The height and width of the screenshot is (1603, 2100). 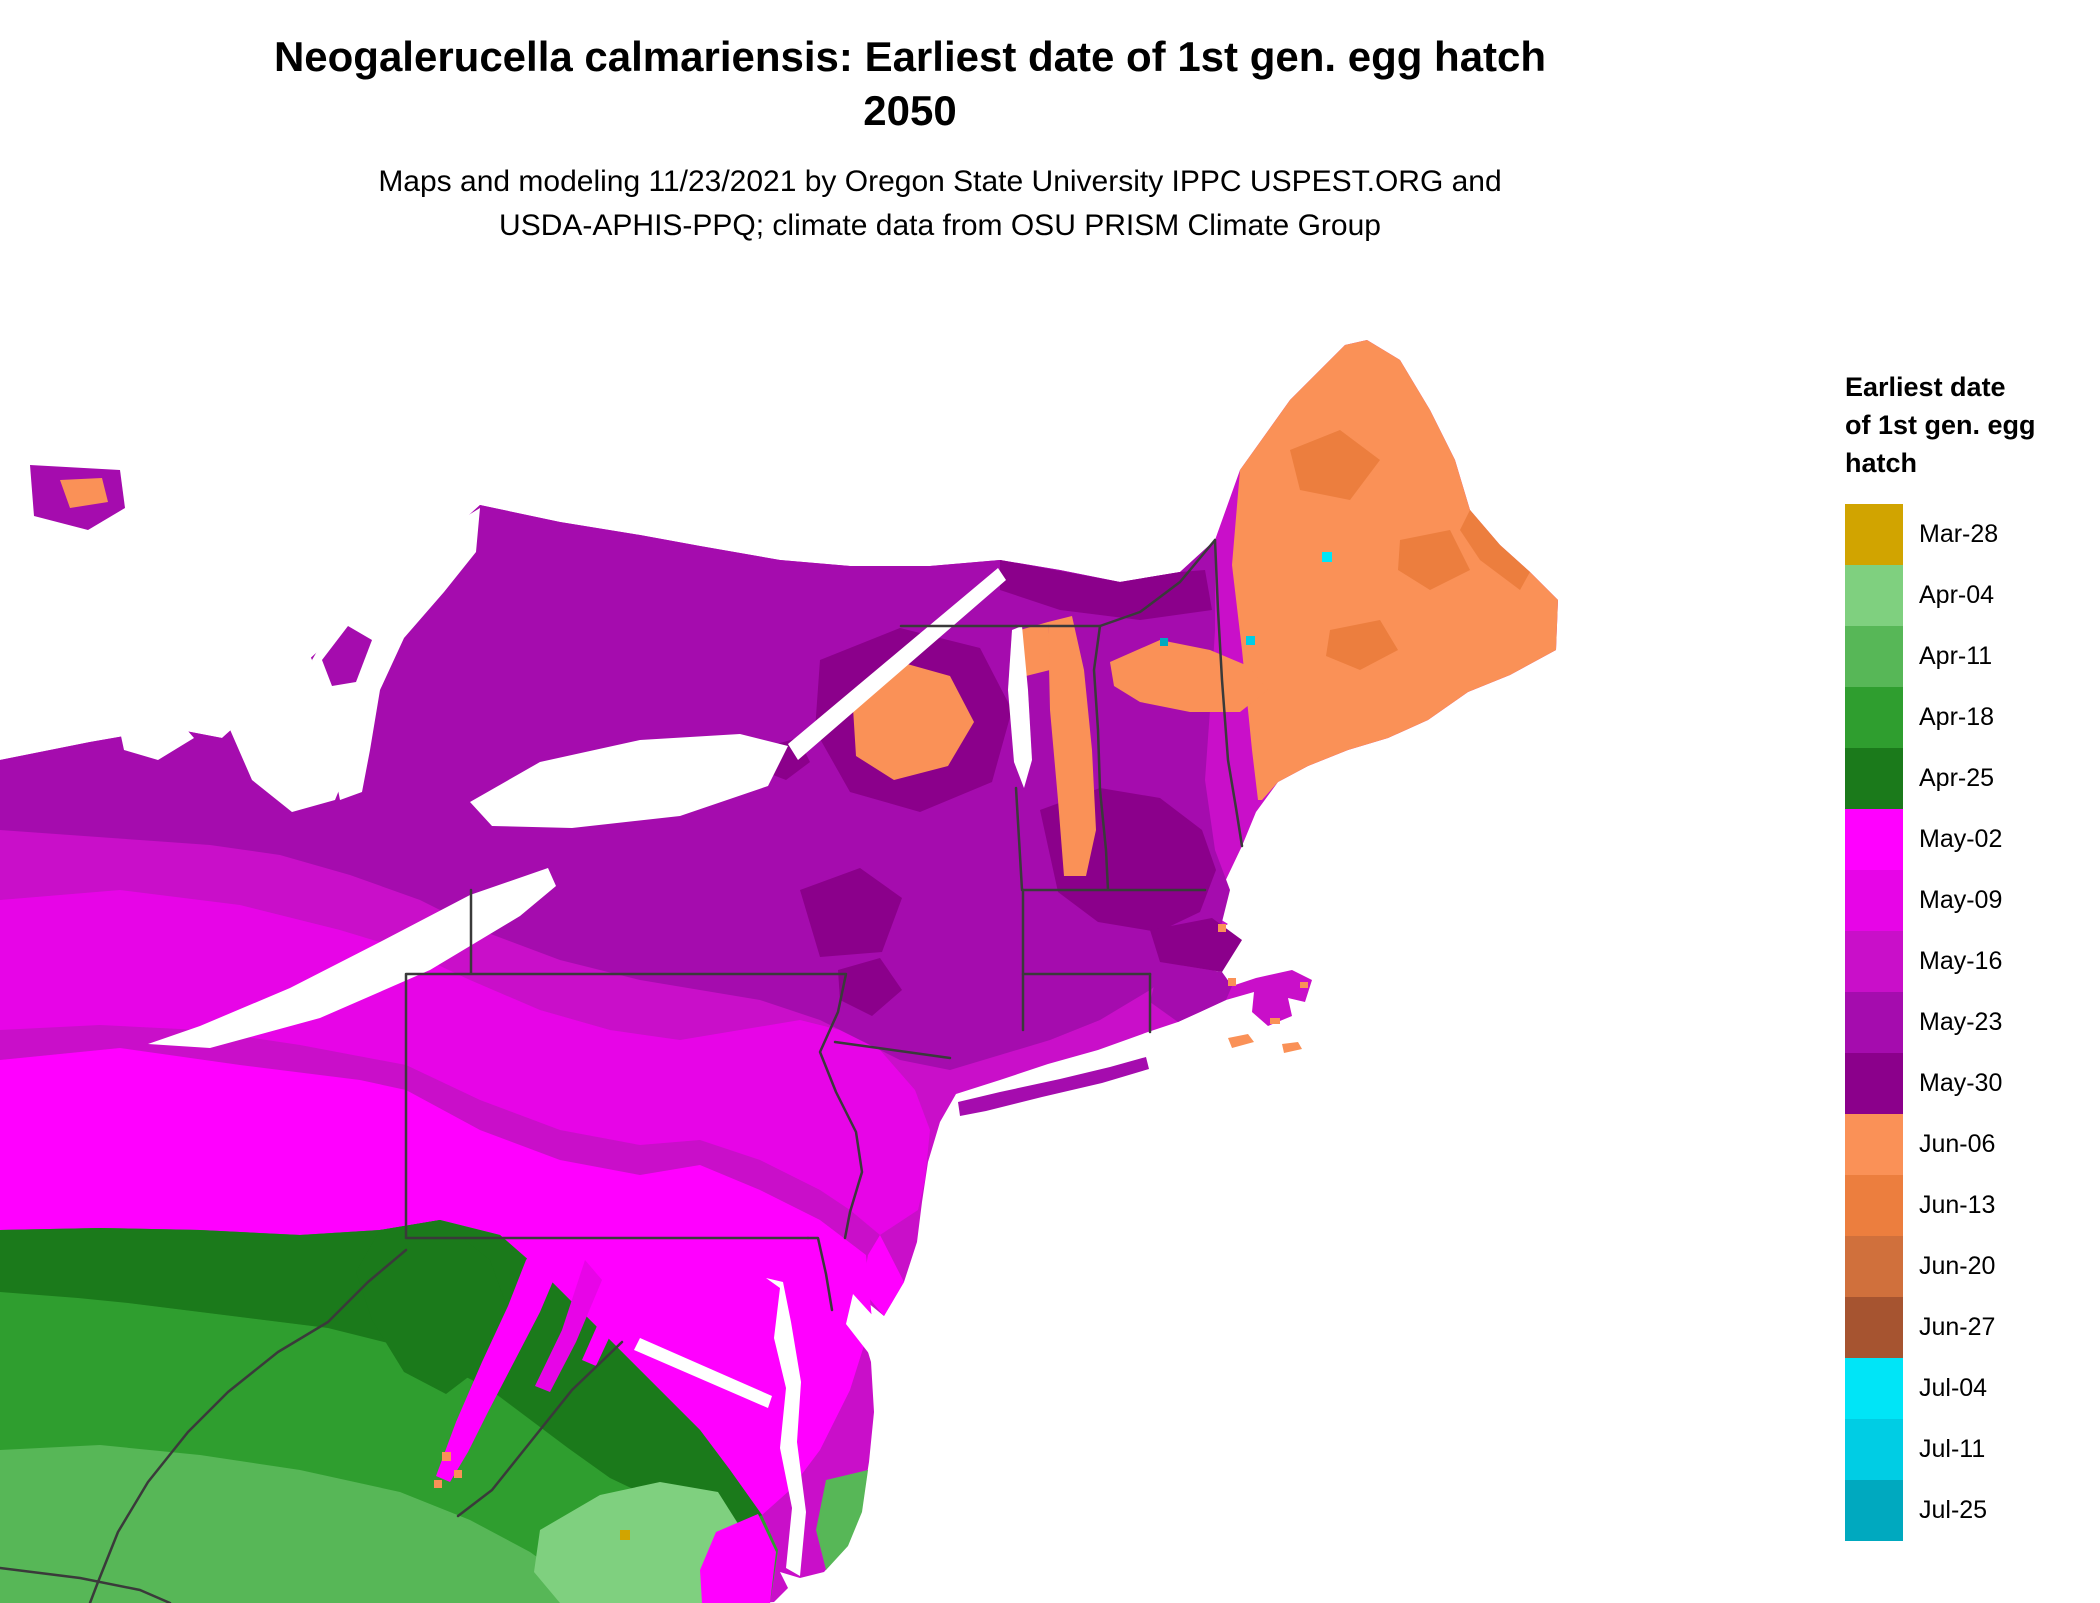 I want to click on border-ny-vt, so click(x=1019, y=839).